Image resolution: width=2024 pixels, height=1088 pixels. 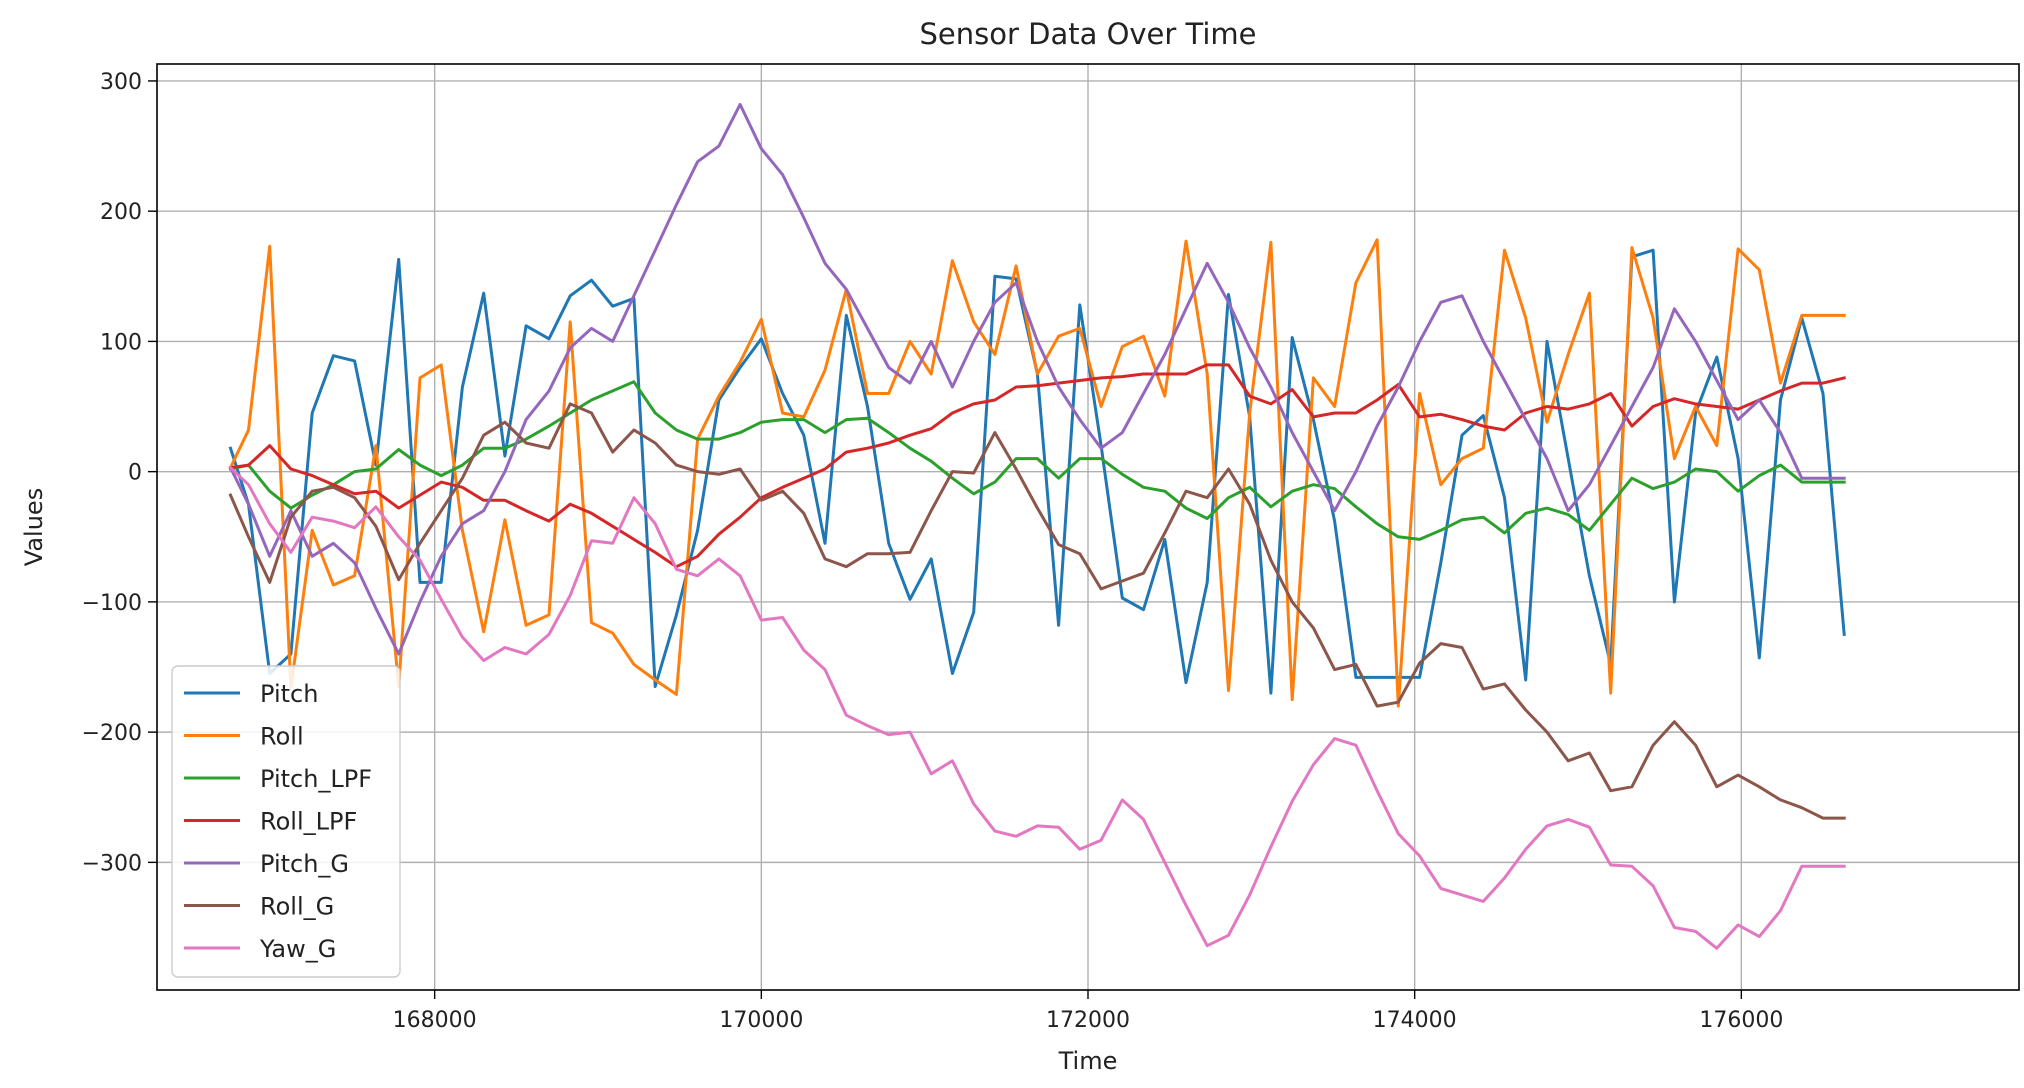 I want to click on legend-entry: Yaw_G, so click(x=260, y=949).